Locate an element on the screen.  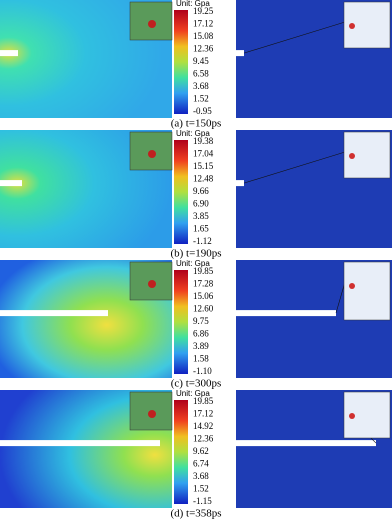
colorbar-label: 1.58 is located at coordinates (201, 359).